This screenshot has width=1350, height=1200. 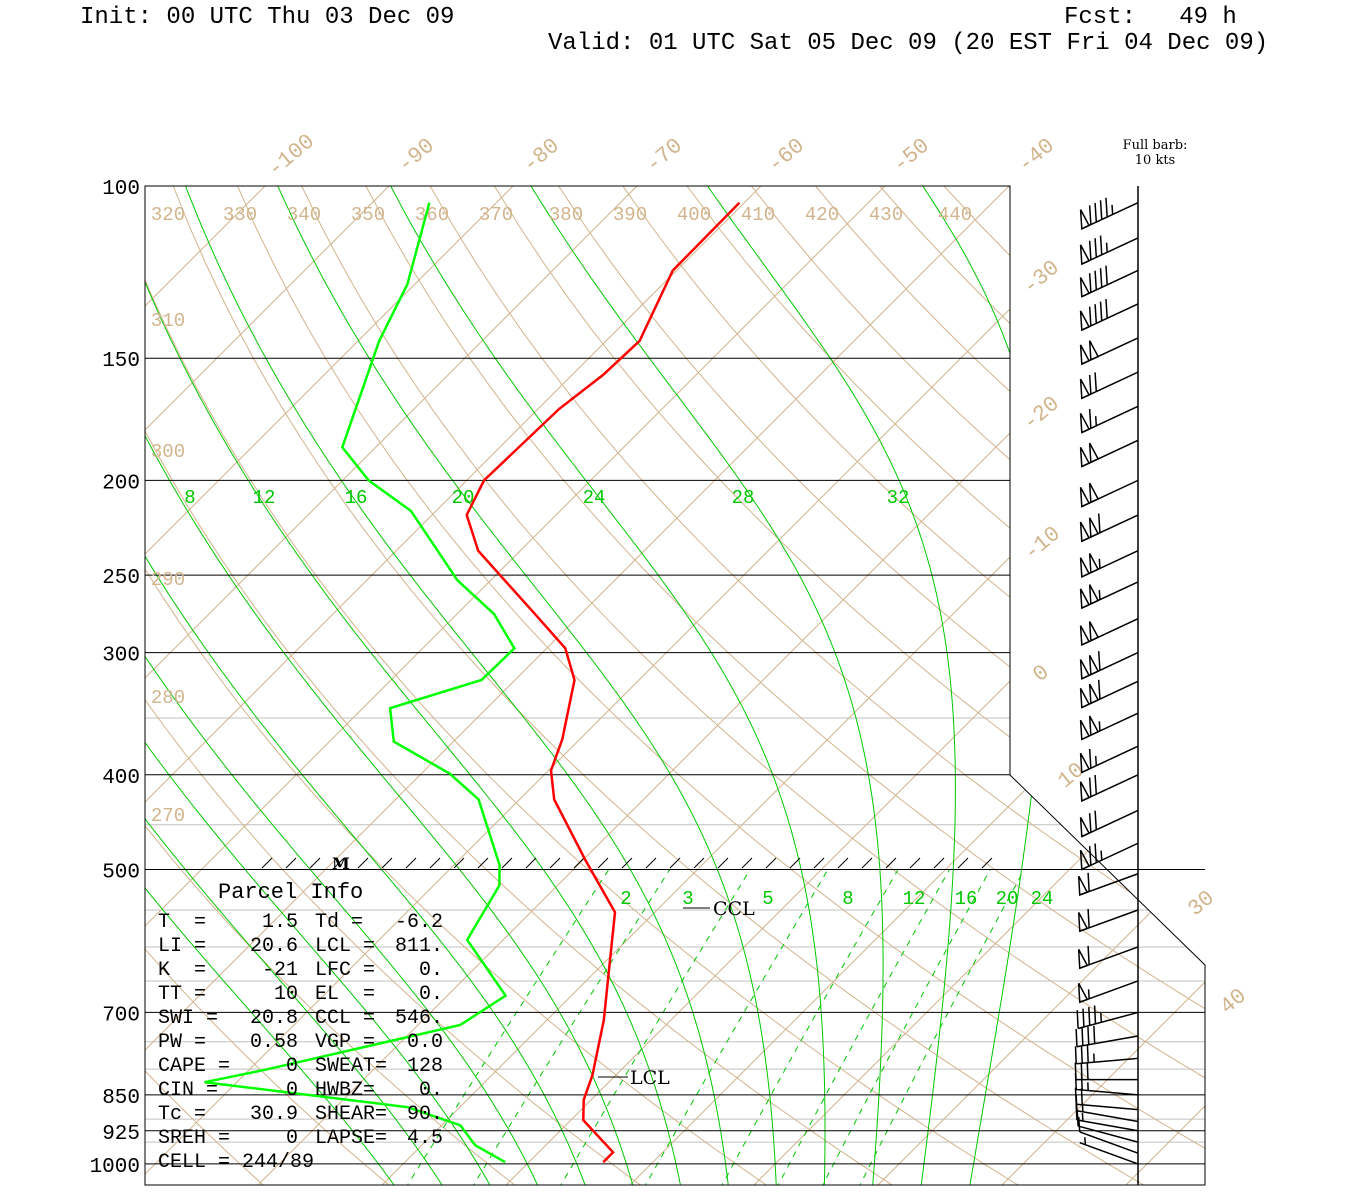 What do you see at coordinates (121, 656) in the screenshot?
I see `pressure-tick-label: 300` at bounding box center [121, 656].